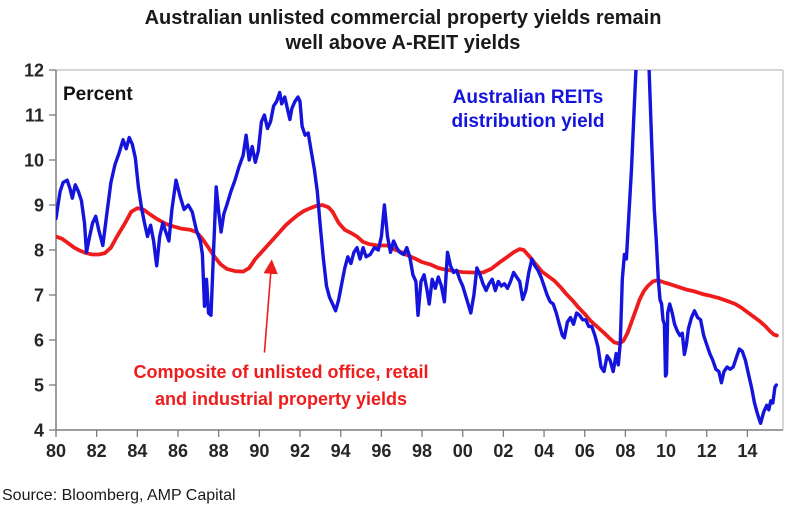 The image size is (806, 518). What do you see at coordinates (119, 495) in the screenshot?
I see `source-credit: Source: Bloomberg, AMP Capital` at bounding box center [119, 495].